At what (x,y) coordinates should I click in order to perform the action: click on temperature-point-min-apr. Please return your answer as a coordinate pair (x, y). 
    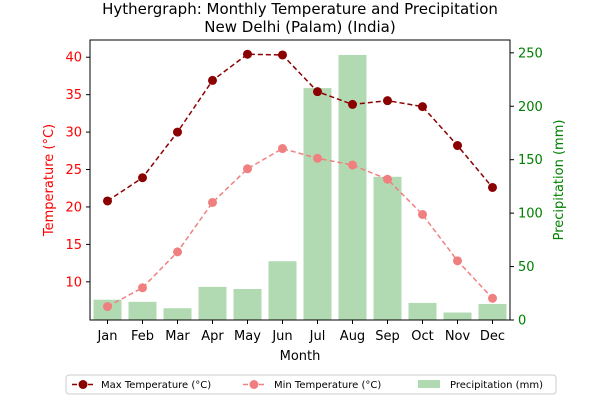
    Looking at the image, I should click on (212, 202).